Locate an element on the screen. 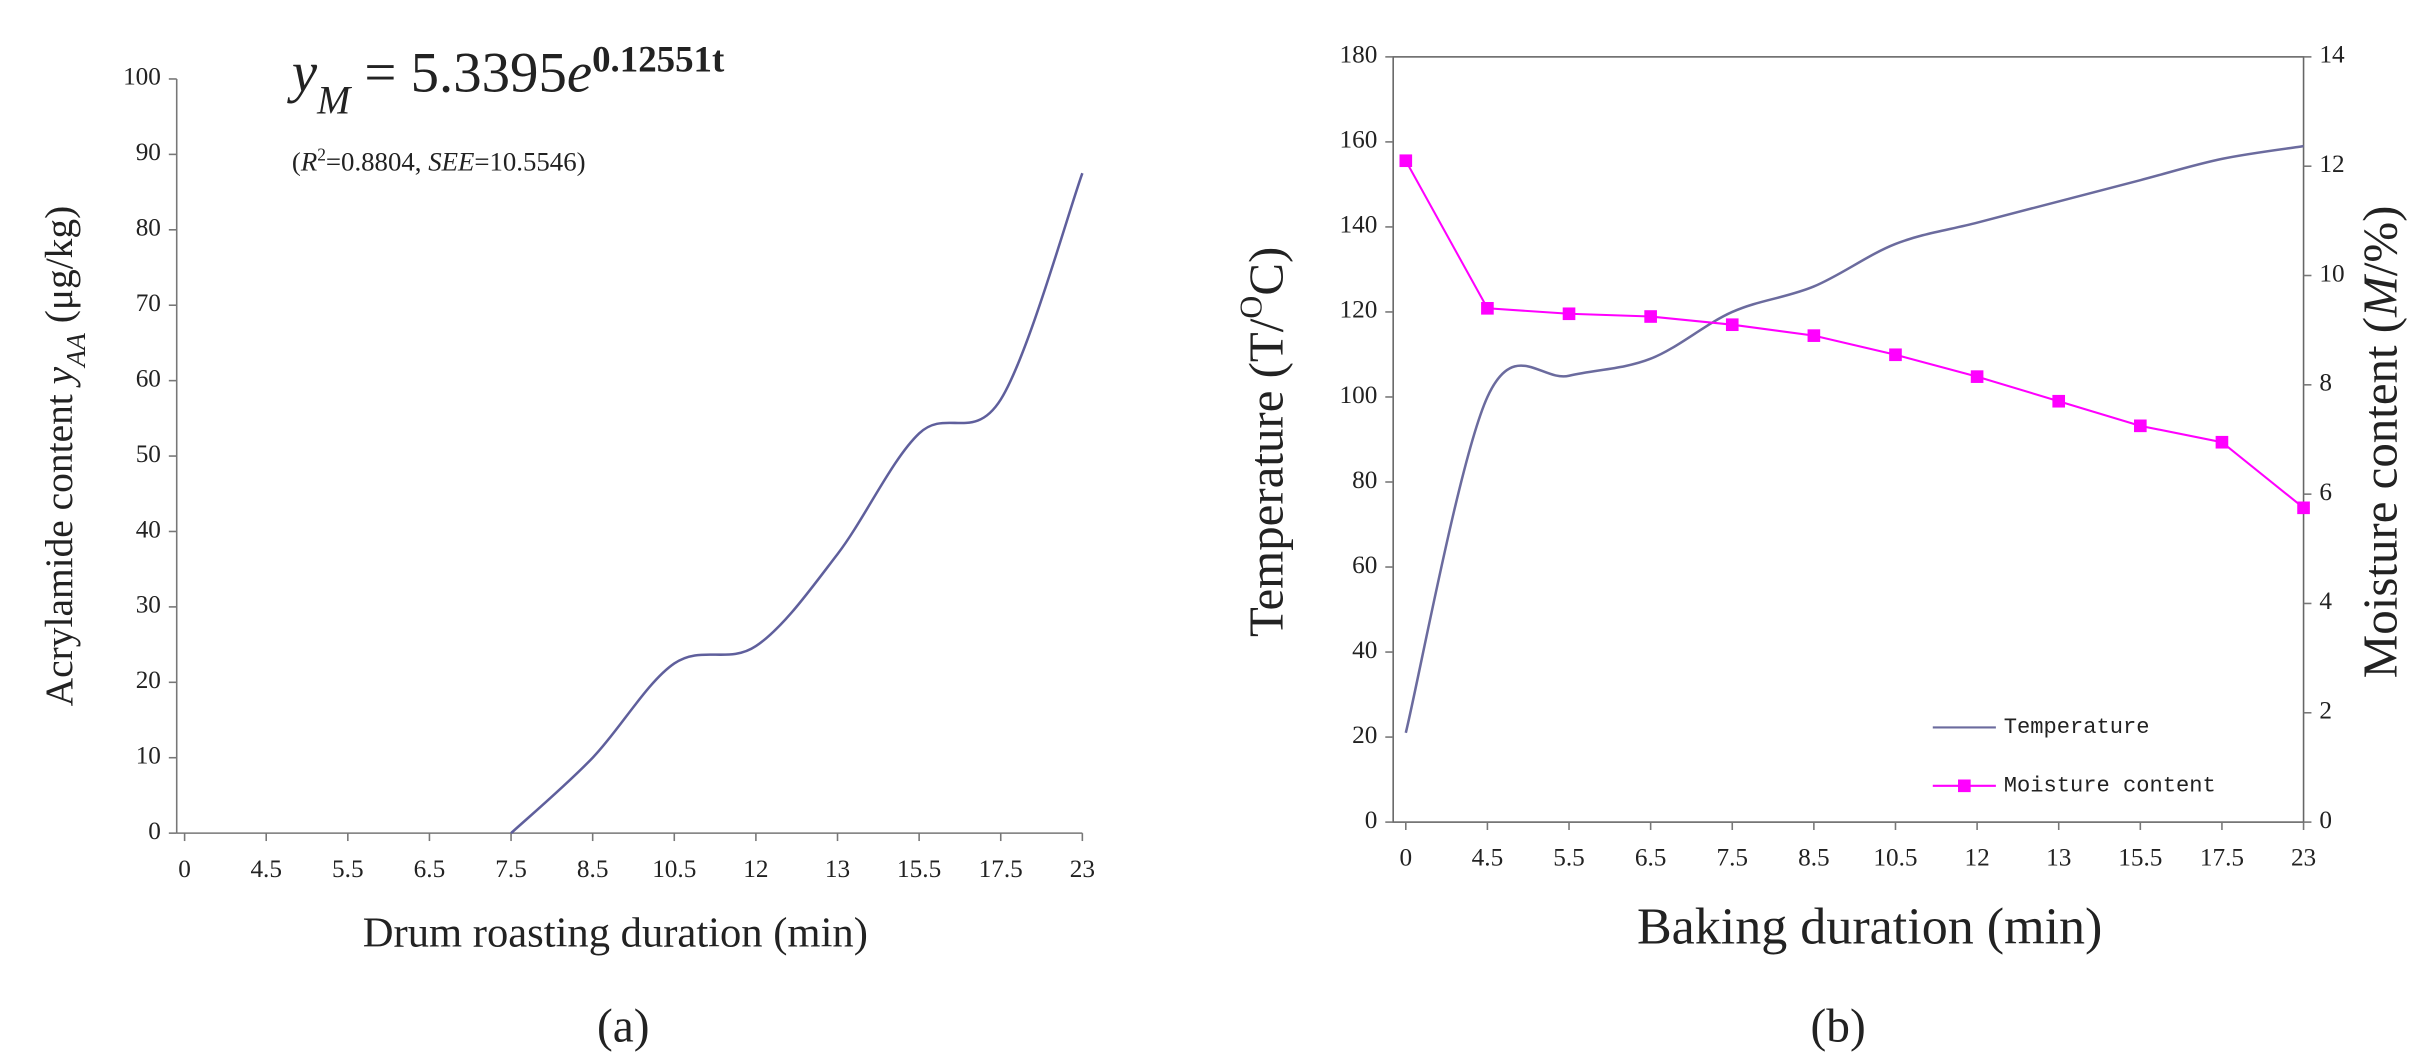 The height and width of the screenshot is (1062, 2414). text-part: = 5.3395 is located at coordinates (458, 73).